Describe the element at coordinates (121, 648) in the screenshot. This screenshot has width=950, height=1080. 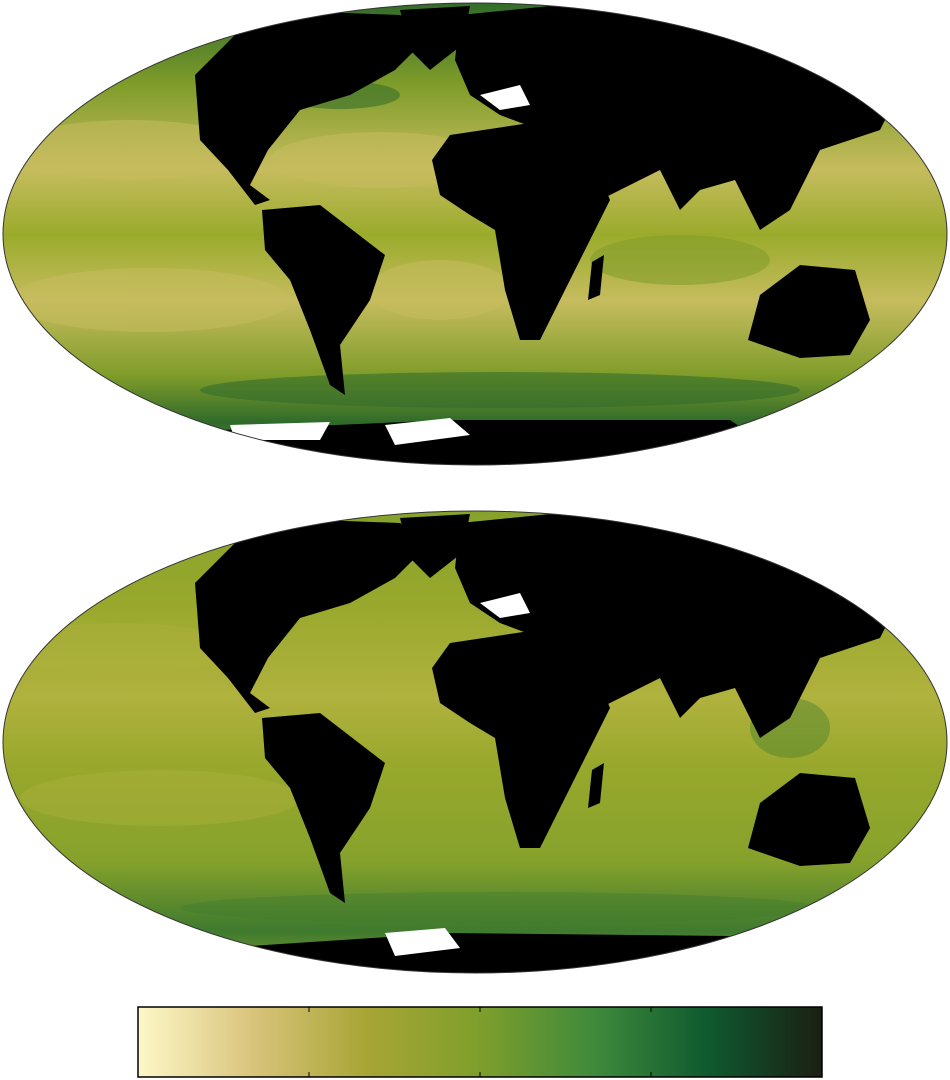
I see `north-pacific-band` at that location.